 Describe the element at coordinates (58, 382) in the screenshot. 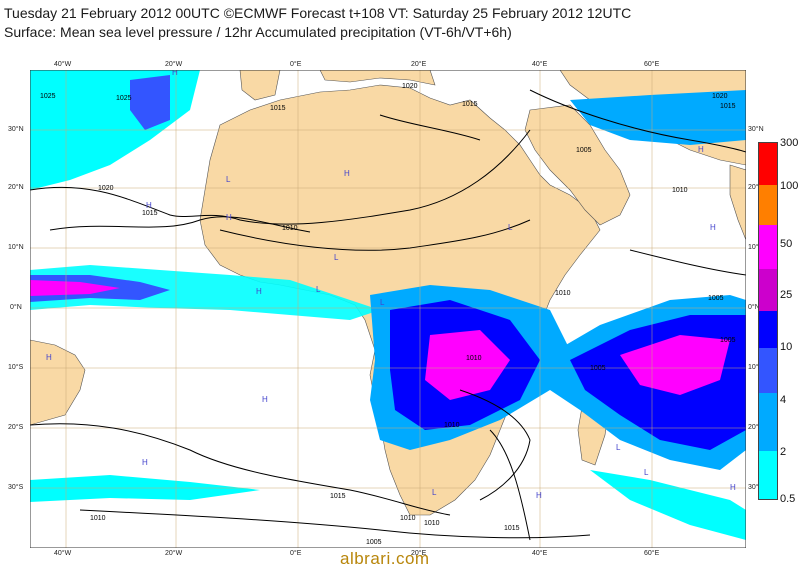

I see `south-america-landmass` at that location.